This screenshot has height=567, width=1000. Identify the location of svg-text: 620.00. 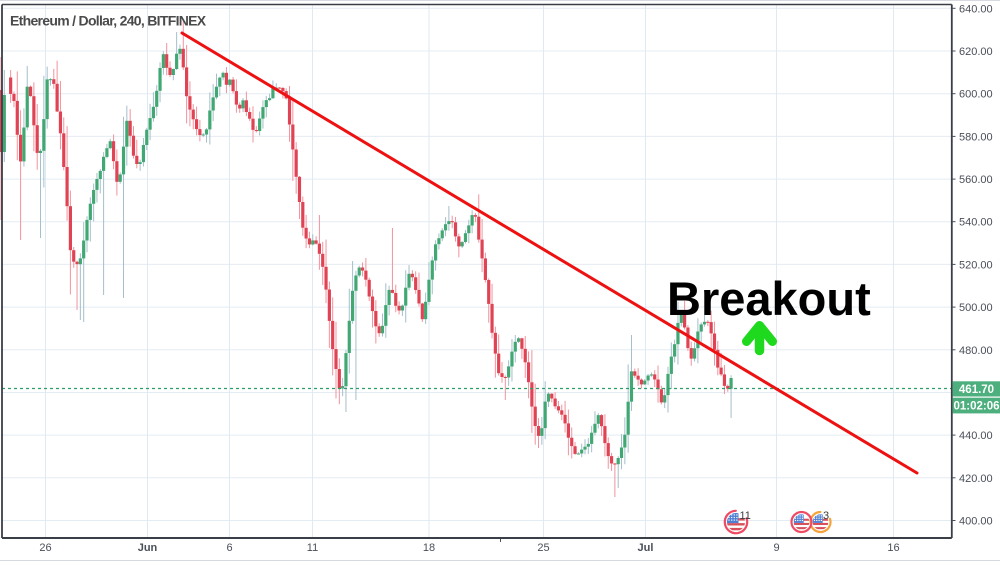
(976, 52).